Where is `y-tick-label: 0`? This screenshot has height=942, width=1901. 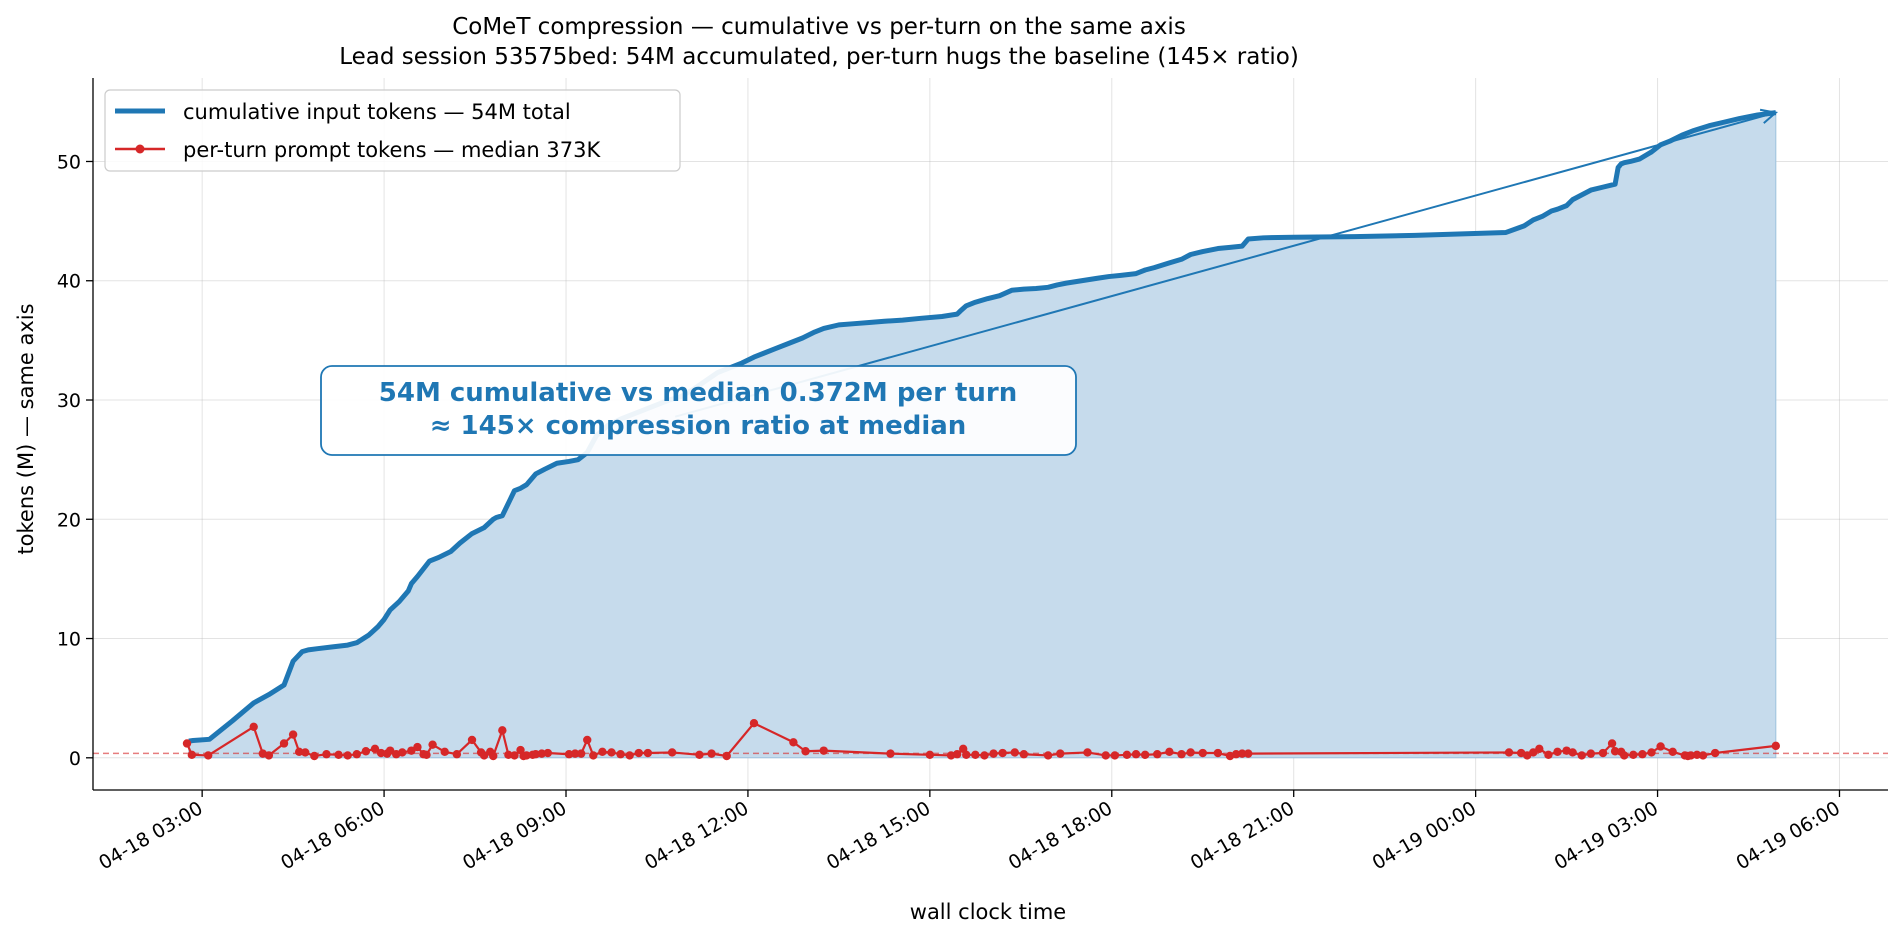 y-tick-label: 0 is located at coordinates (75, 759).